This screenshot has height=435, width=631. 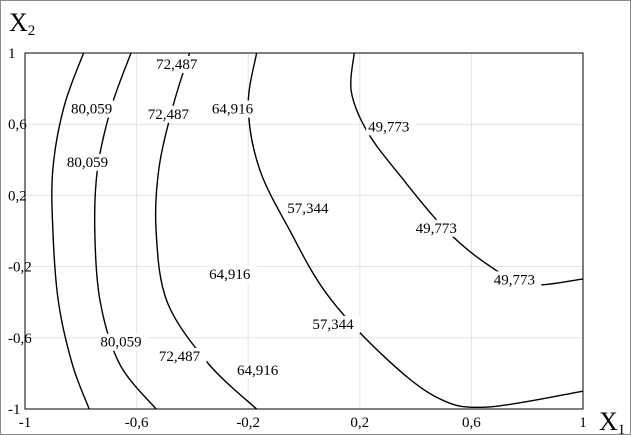 What do you see at coordinates (17, 196) in the screenshot?
I see `y-tick-label: 0,2` at bounding box center [17, 196].